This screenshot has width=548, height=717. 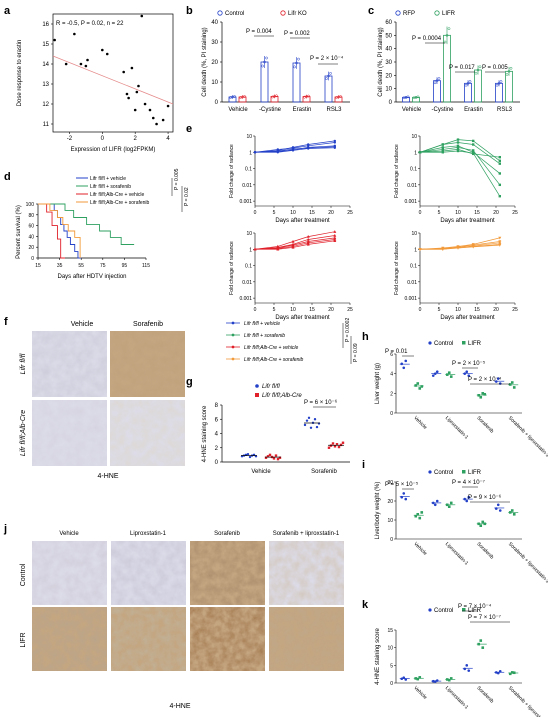 I want to click on panel-c-ytick-label: 0, so click(x=391, y=103).